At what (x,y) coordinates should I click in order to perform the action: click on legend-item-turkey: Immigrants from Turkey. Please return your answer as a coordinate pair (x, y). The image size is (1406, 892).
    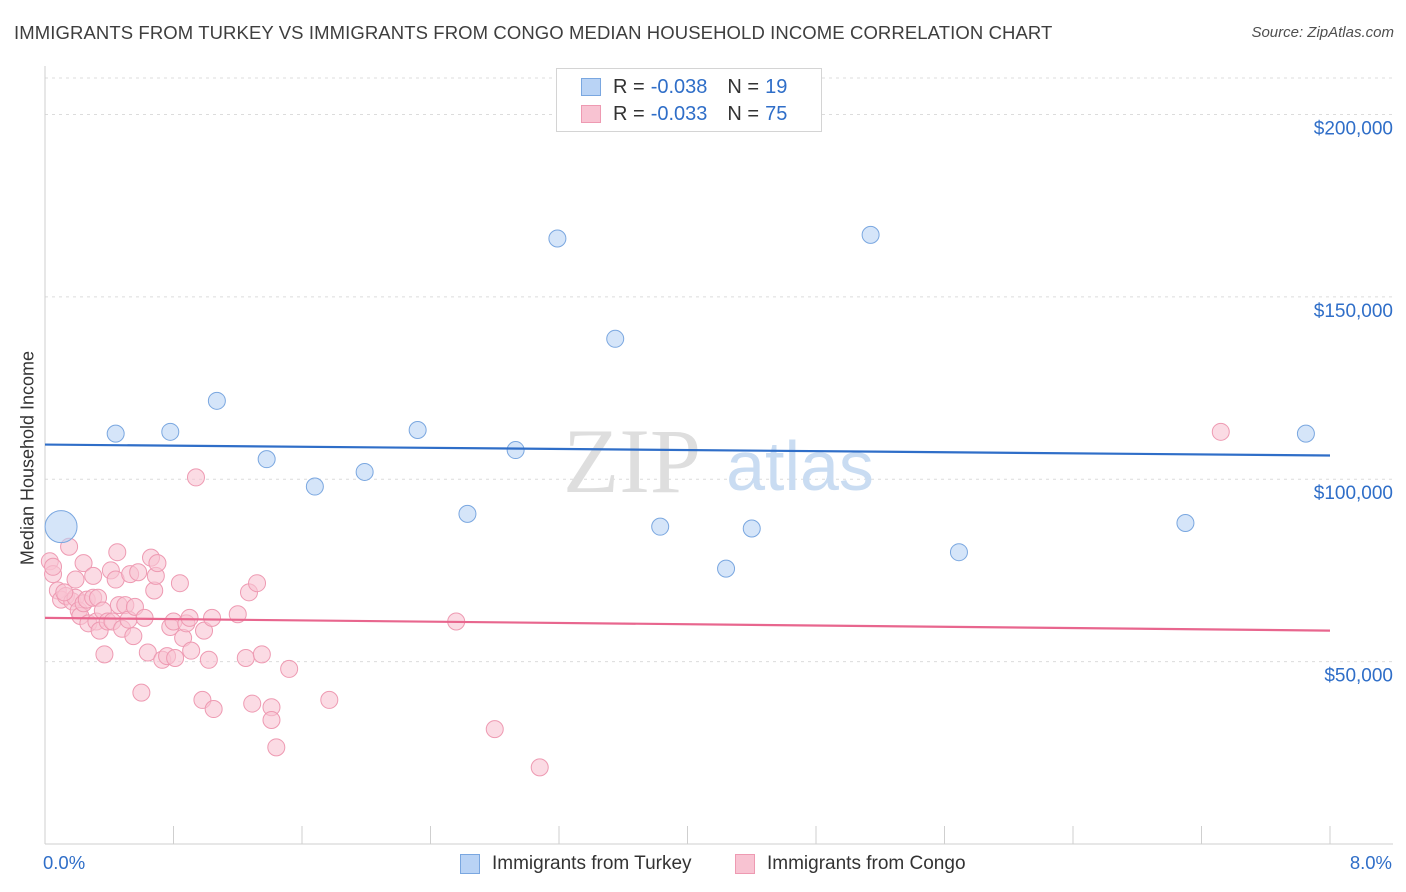
    Looking at the image, I should click on (576, 864).